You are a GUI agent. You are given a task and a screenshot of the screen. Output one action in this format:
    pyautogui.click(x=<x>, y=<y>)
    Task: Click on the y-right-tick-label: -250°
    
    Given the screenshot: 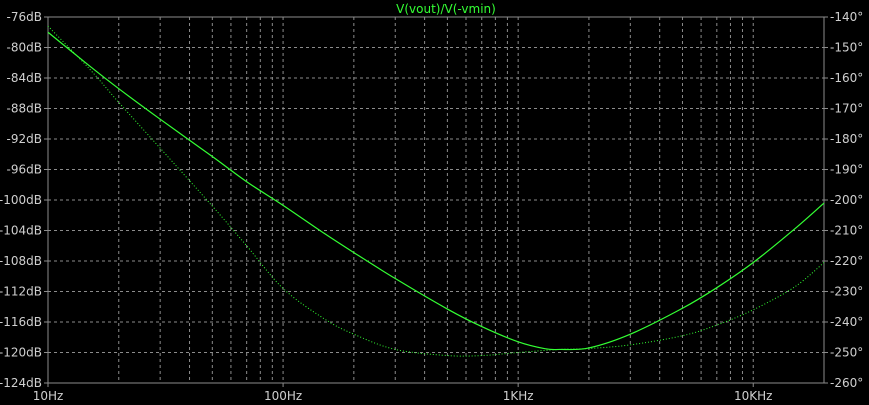 What is the action you would take?
    pyautogui.click(x=846, y=353)
    